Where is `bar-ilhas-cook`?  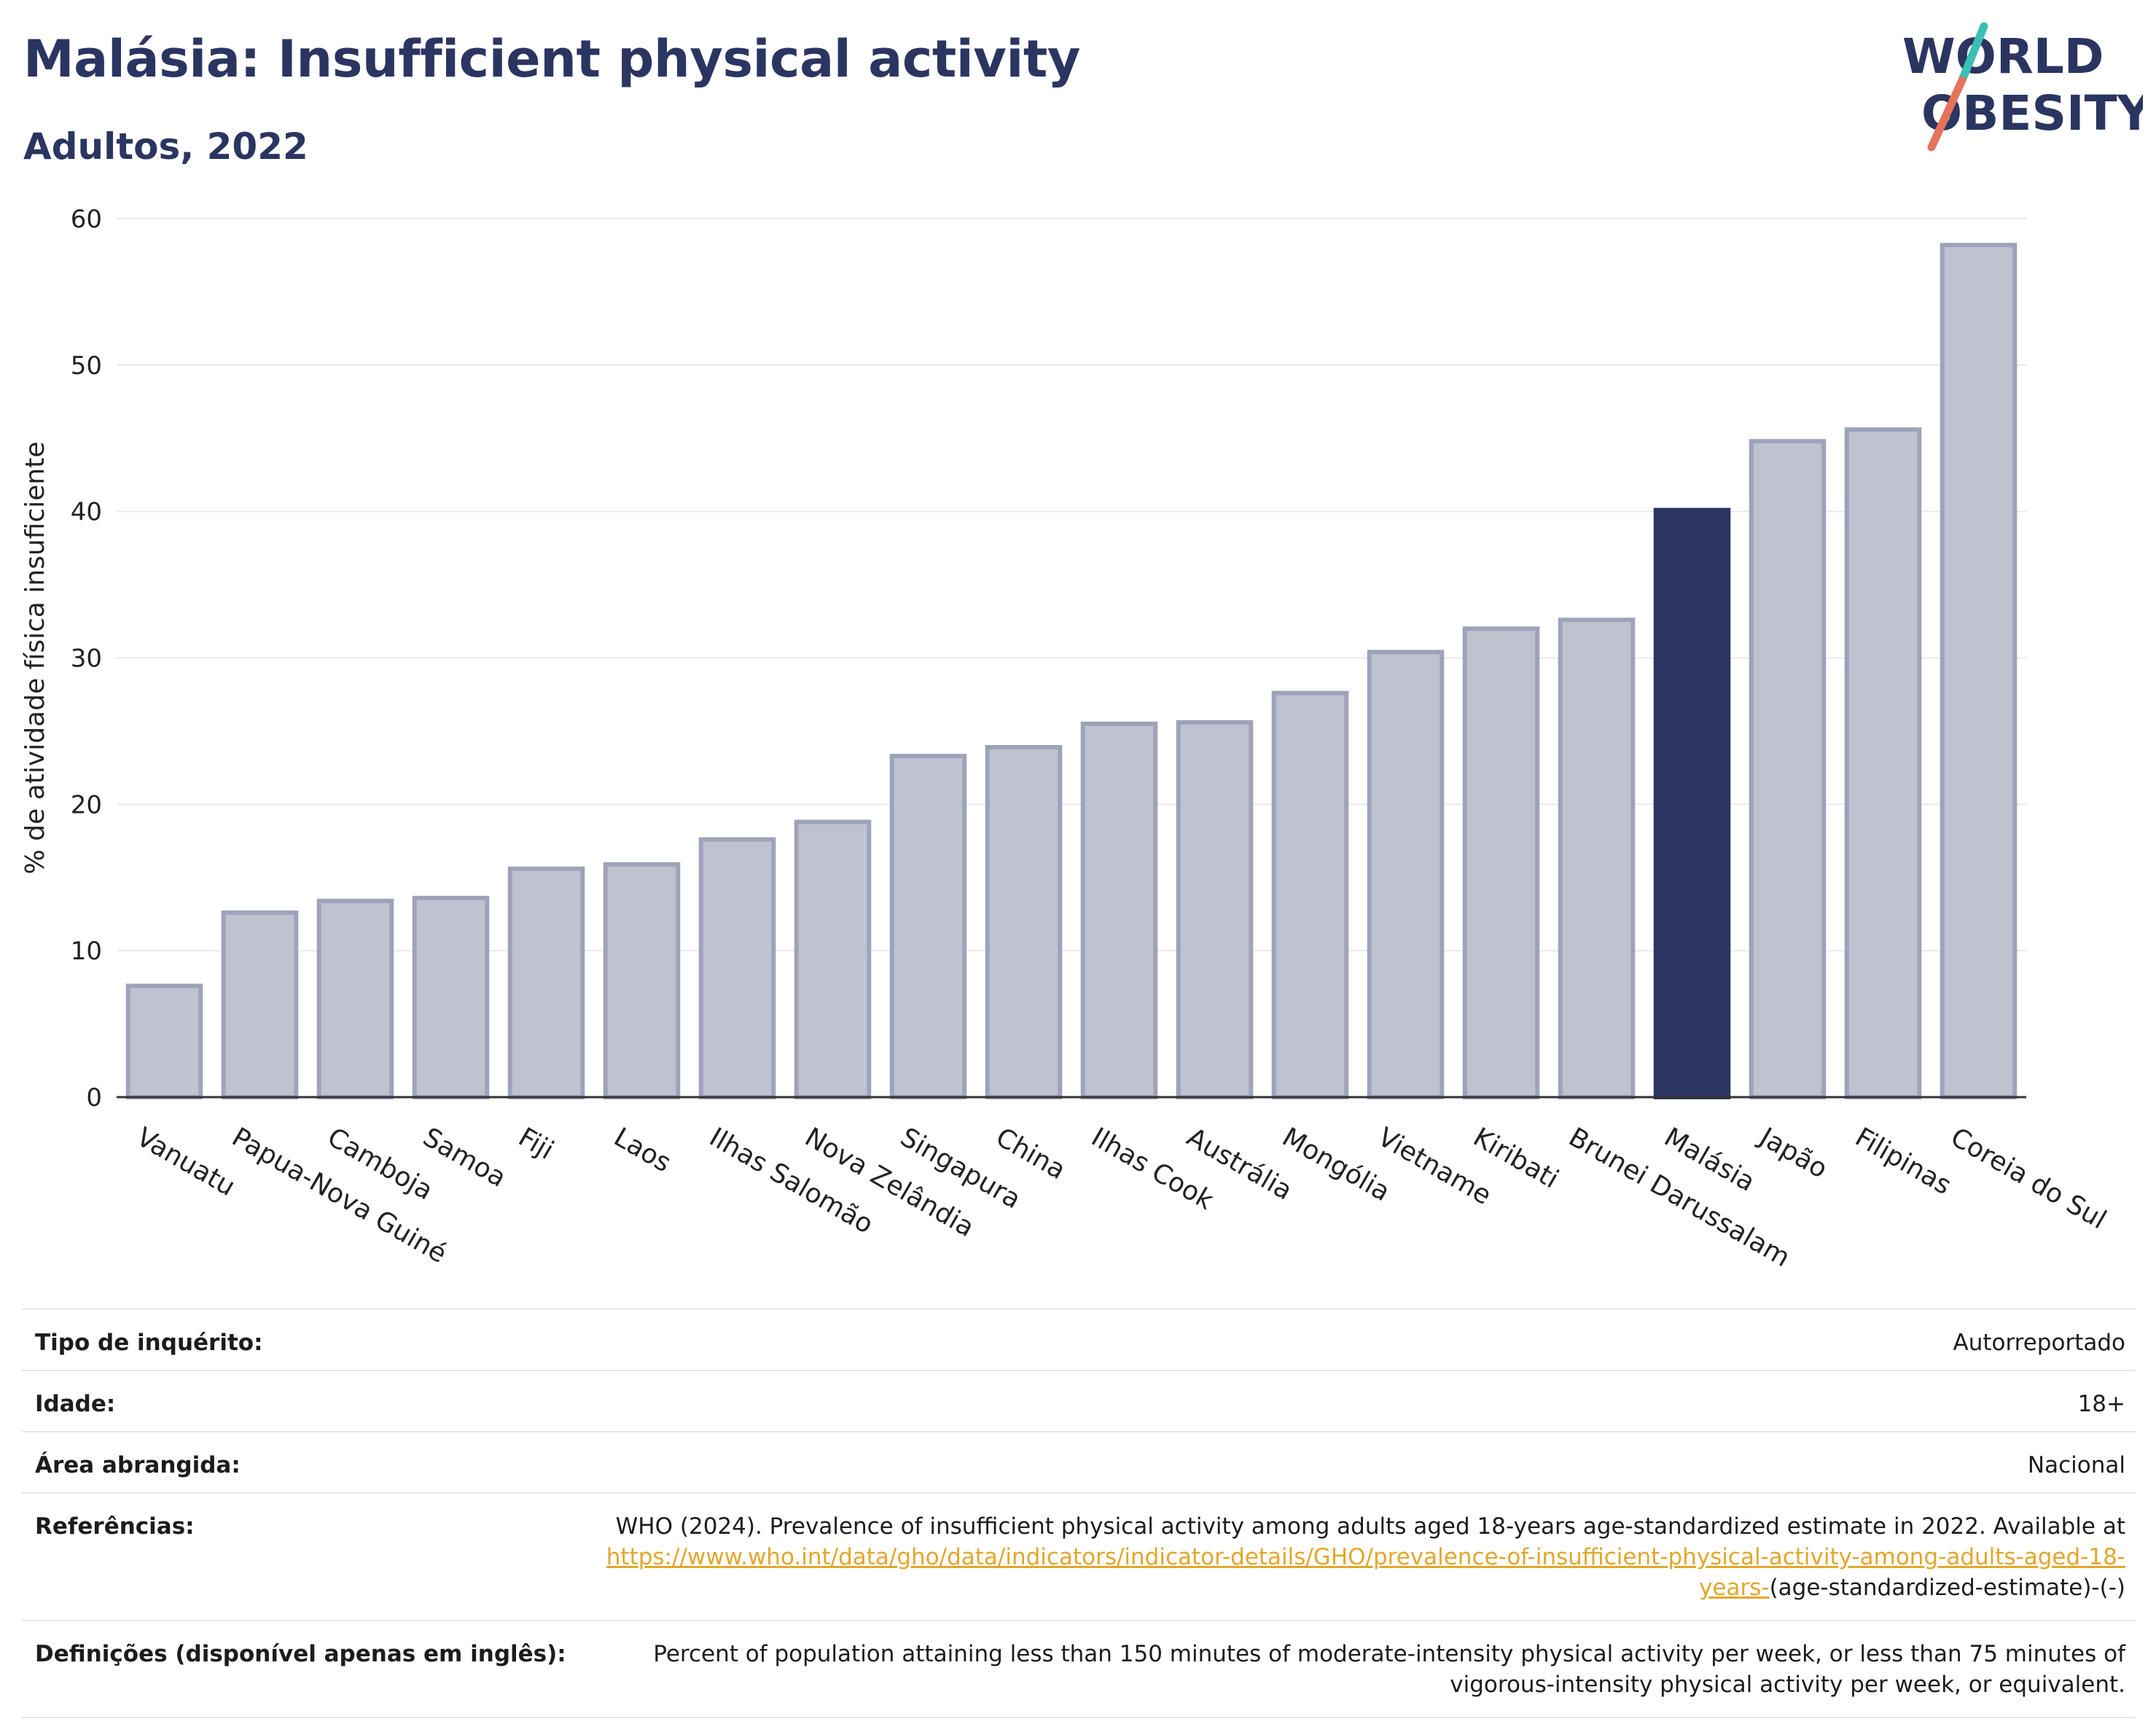
bar-ilhas-cook is located at coordinates (1119, 910).